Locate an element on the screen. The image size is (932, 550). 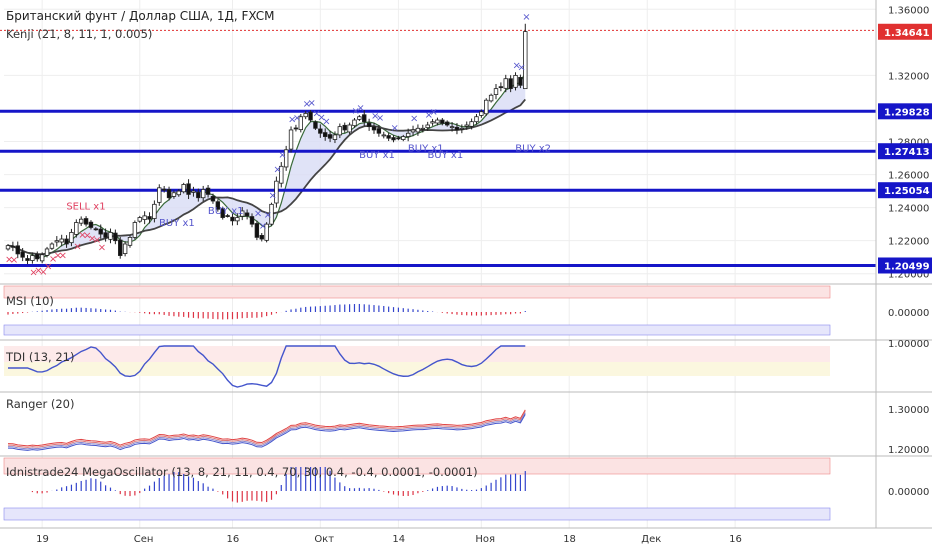
indicator-label: Kenji (21, 8, 11, 1, 0.005) is located at coordinates (79, 34).